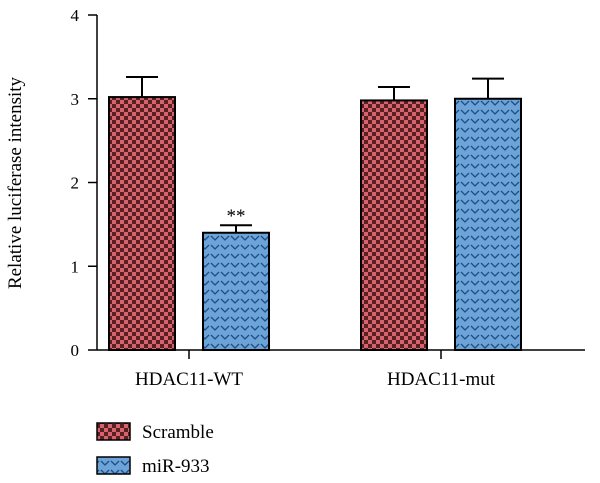 This screenshot has width=600, height=483. Describe the element at coordinates (176, 466) in the screenshot. I see `legend-label: miR-933` at that location.